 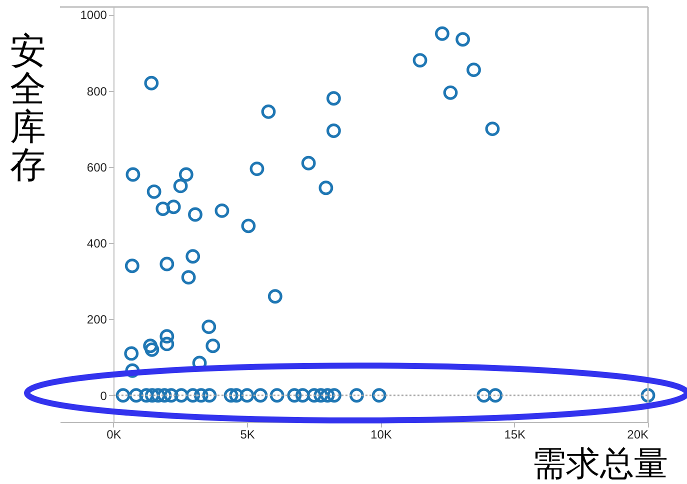 I want to click on y-axis-title: 安全库存, so click(x=28, y=108).